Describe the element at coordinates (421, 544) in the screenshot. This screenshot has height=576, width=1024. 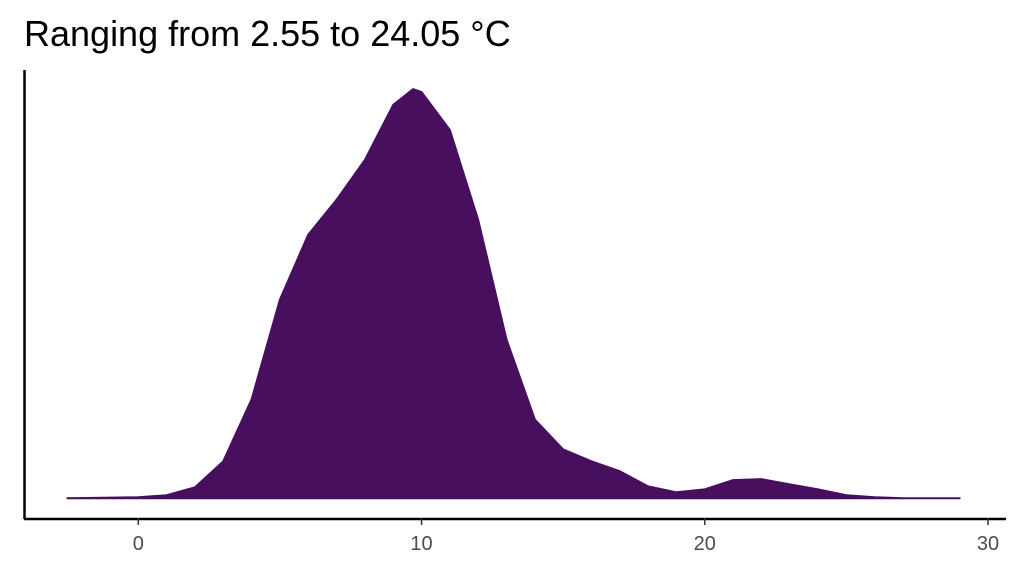
I see `x-tick-label: 10` at that location.